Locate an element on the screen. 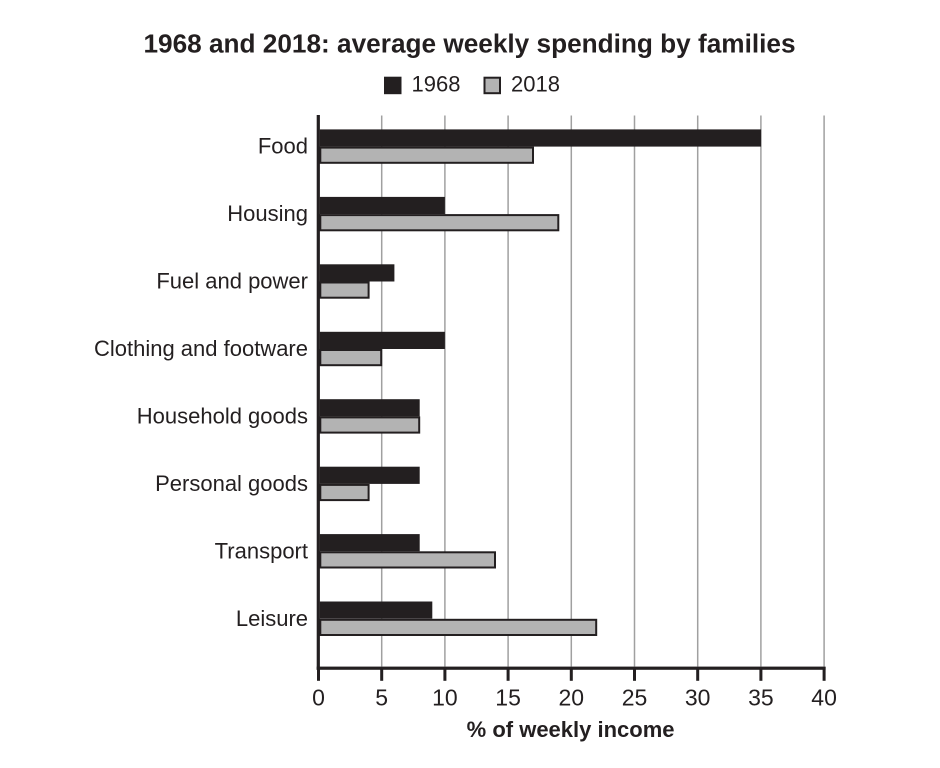  svg-text: Housing is located at coordinates (267, 213).